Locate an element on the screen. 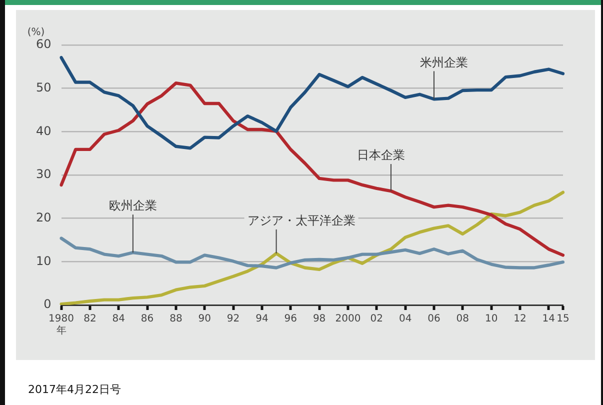 This screenshot has height=405, width=603. x-tick-label: 92 is located at coordinates (233, 319).